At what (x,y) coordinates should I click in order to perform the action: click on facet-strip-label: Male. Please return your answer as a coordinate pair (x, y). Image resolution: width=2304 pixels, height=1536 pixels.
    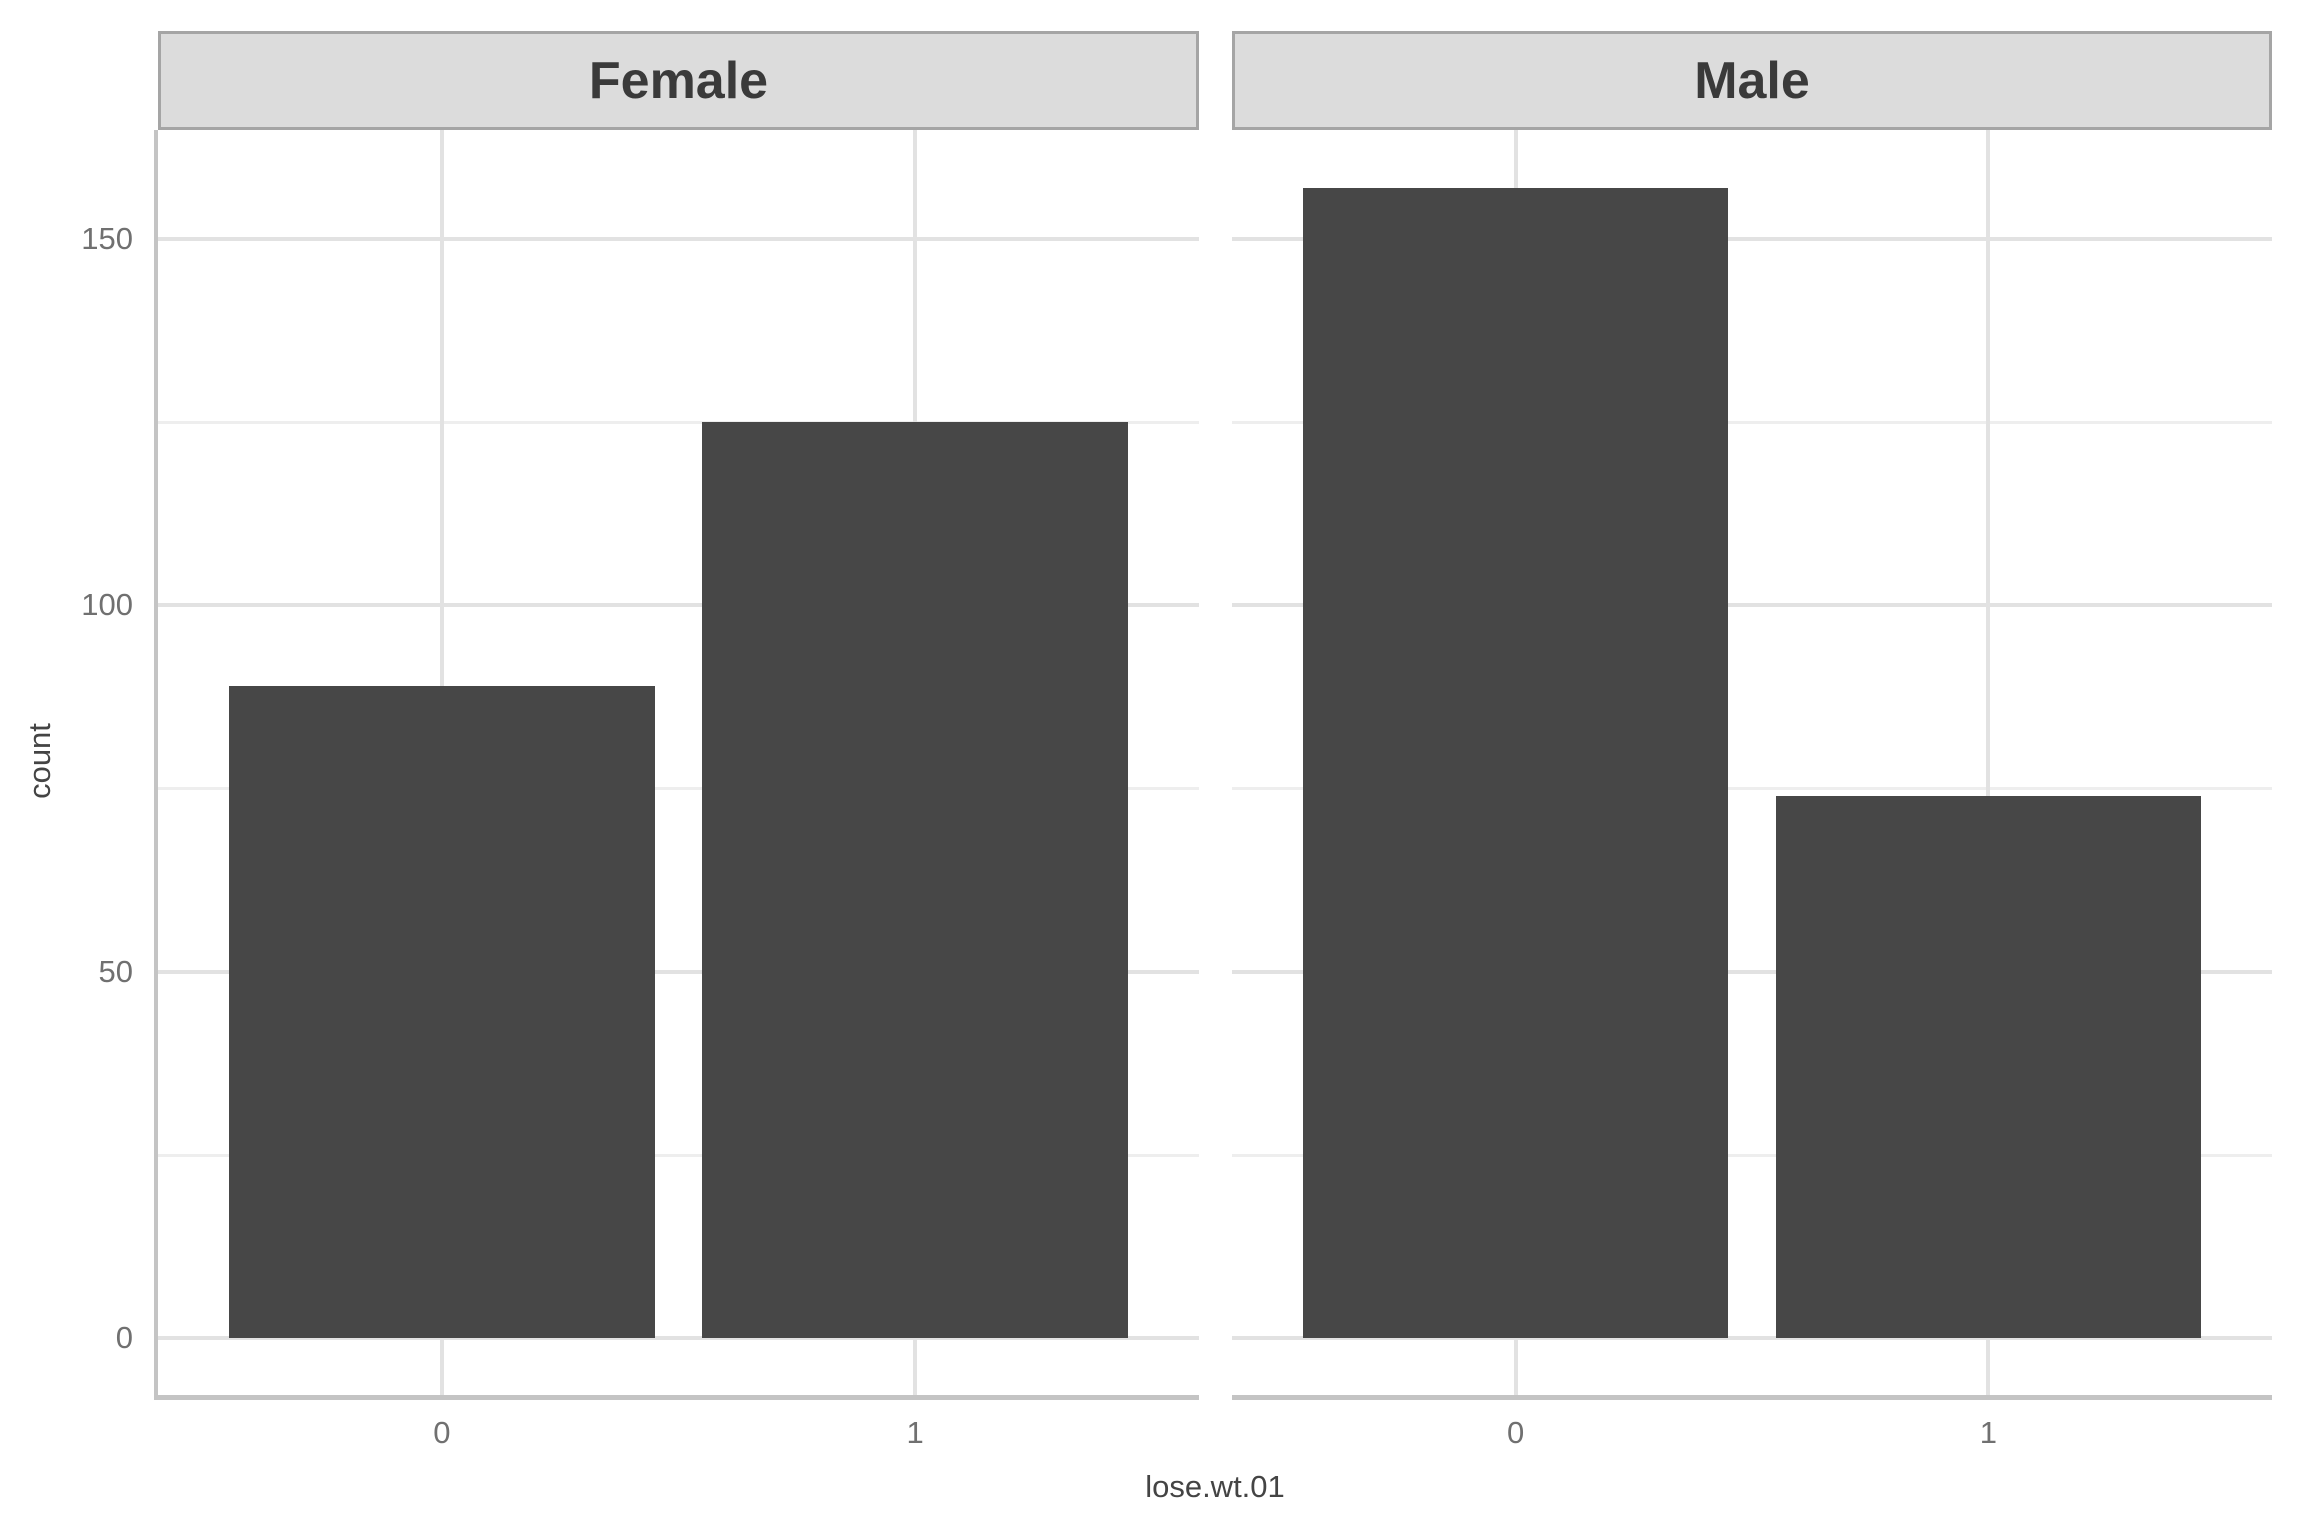
    Looking at the image, I should click on (1752, 80).